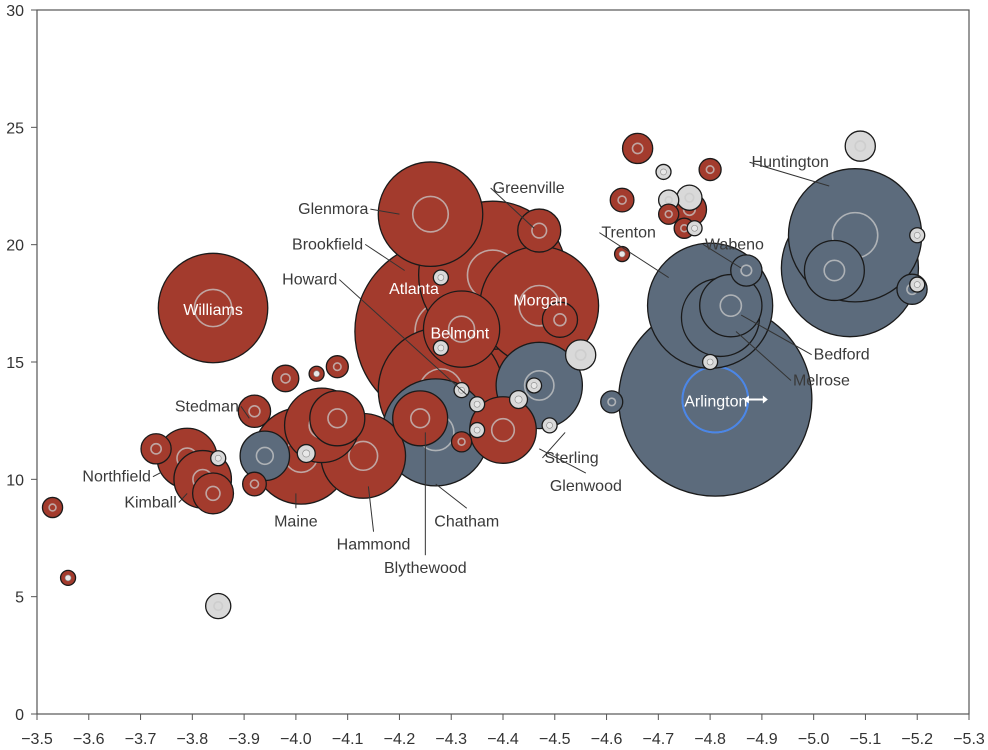 This screenshot has width=988, height=750. I want to click on resize-arrow-icon, so click(755, 399).